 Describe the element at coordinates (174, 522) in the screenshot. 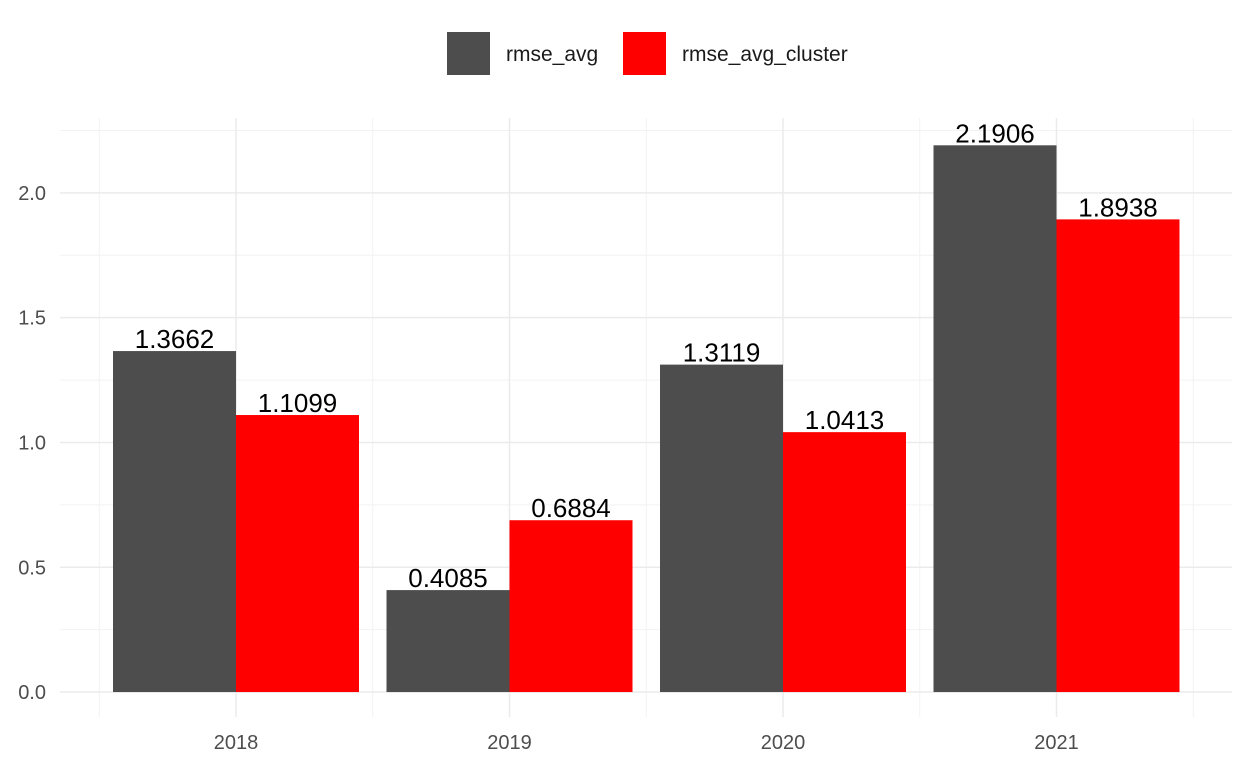

I see `bar-rmse_avg-2018` at that location.